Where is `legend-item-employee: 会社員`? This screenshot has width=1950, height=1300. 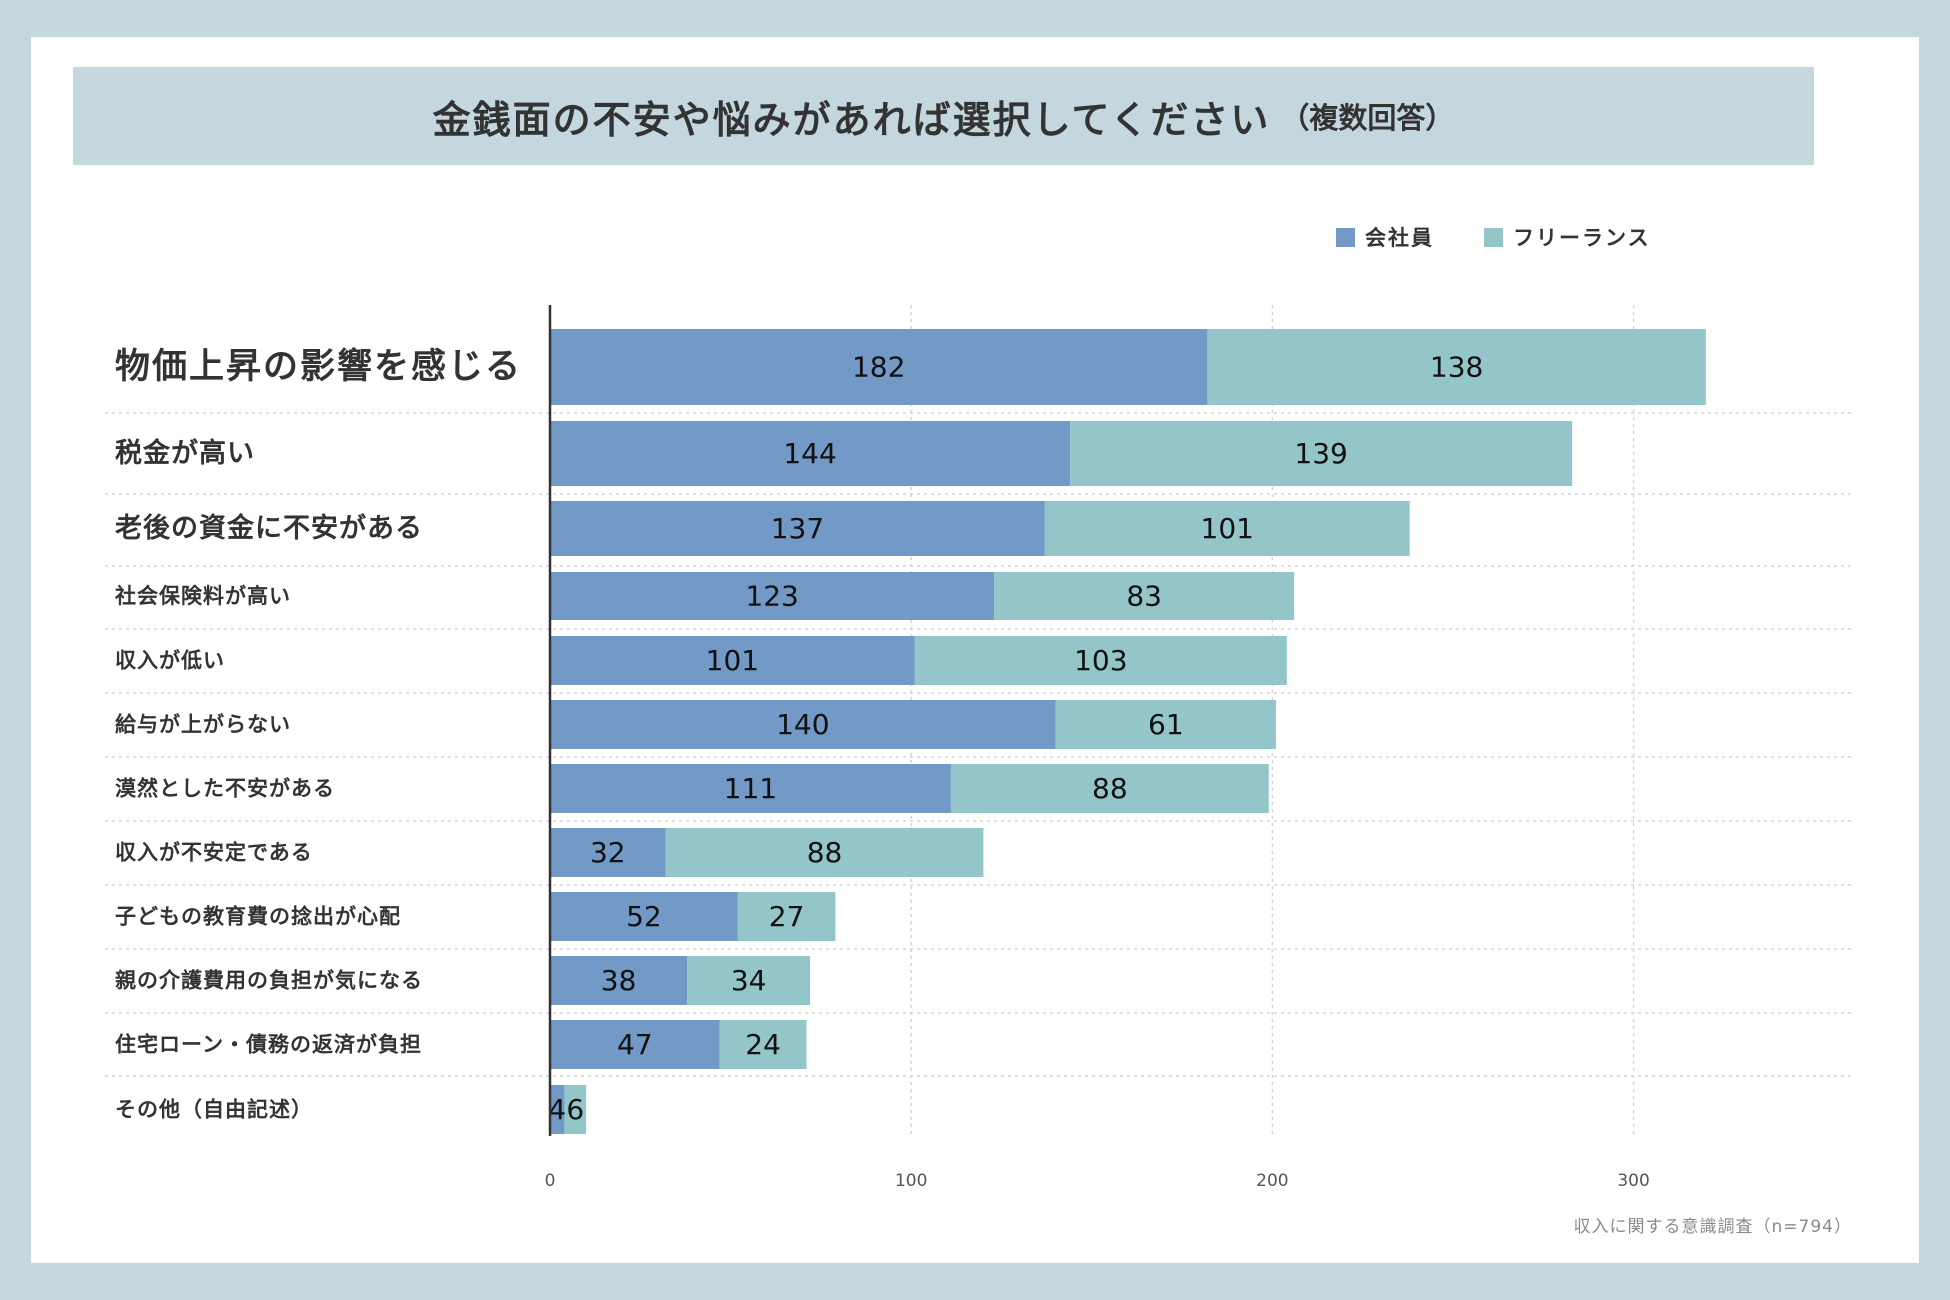
legend-item-employee: 会社員 is located at coordinates (1385, 237).